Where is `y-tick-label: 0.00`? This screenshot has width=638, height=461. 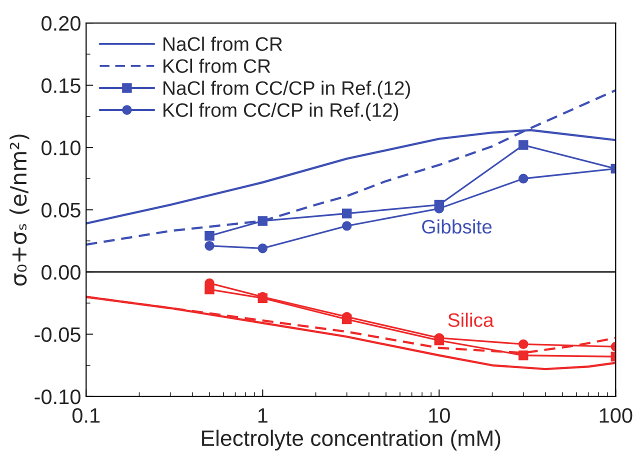
y-tick-label: 0.00 is located at coordinates (61, 272).